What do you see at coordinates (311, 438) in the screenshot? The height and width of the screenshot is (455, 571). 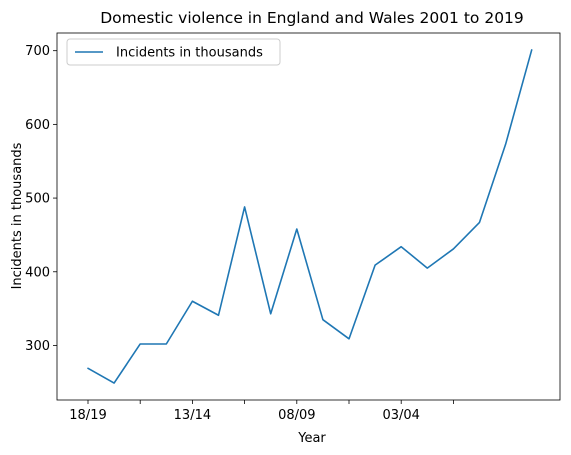 I see `x-axis-label: Year` at bounding box center [311, 438].